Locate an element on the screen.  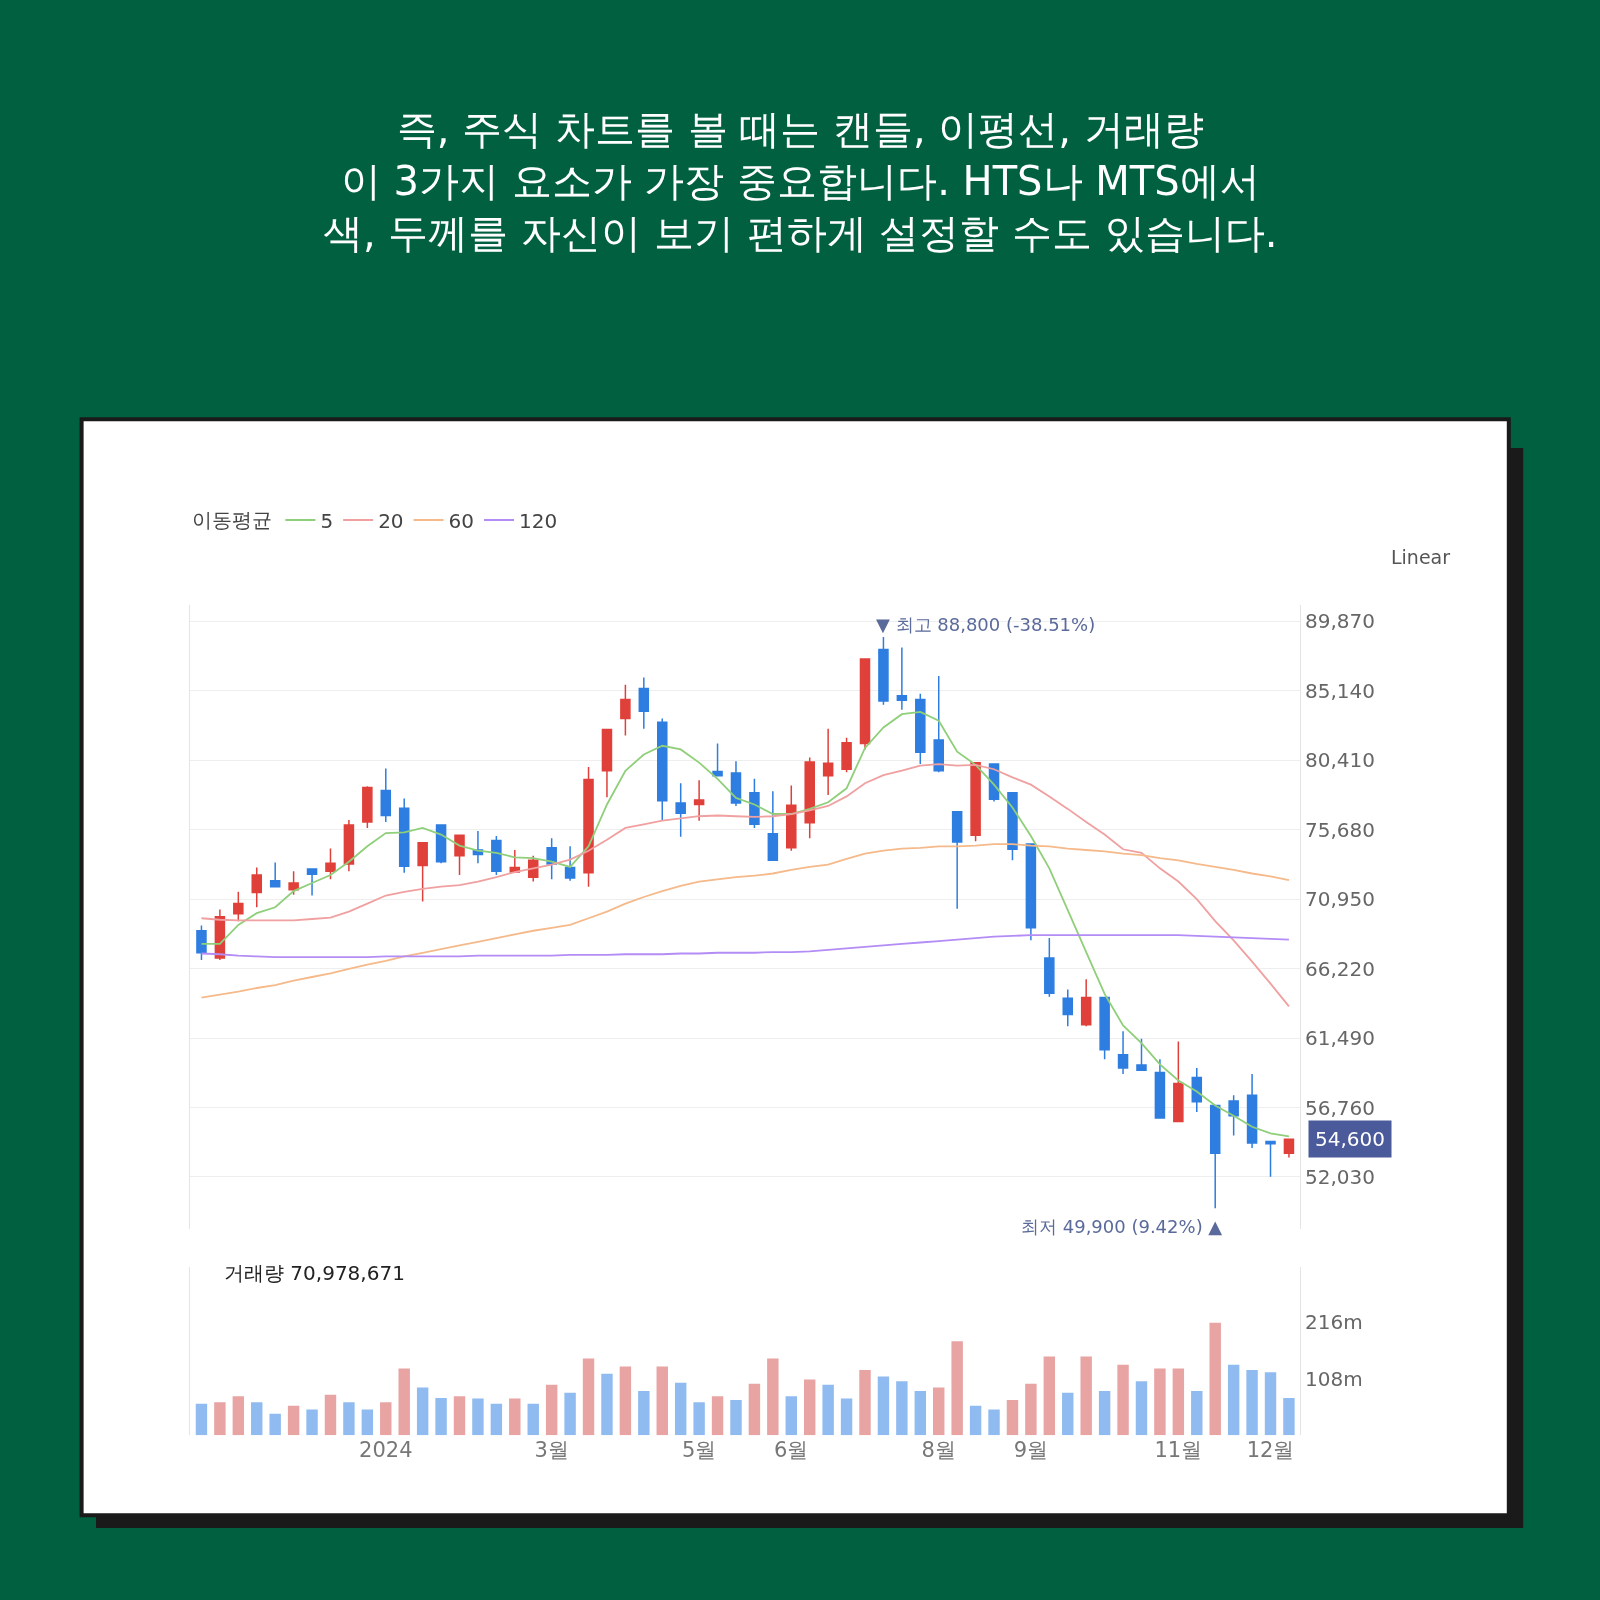
x-tick-label: 12월 is located at coordinates (1270, 1450).